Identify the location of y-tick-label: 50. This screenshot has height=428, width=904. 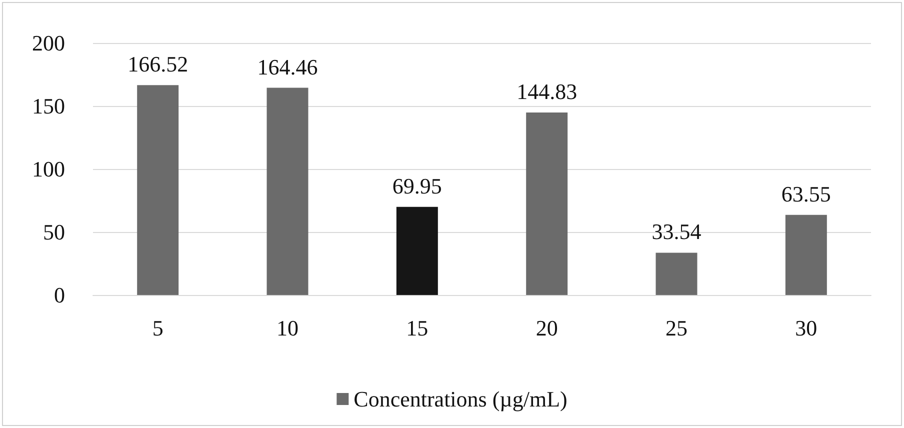
(54, 232).